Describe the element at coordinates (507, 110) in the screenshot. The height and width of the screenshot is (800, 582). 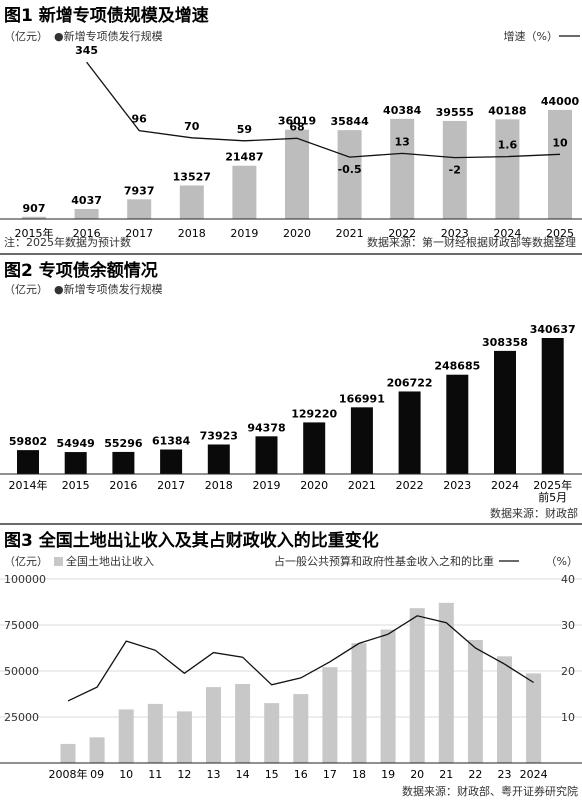
I see `chart1-value-label-9: 40188` at that location.